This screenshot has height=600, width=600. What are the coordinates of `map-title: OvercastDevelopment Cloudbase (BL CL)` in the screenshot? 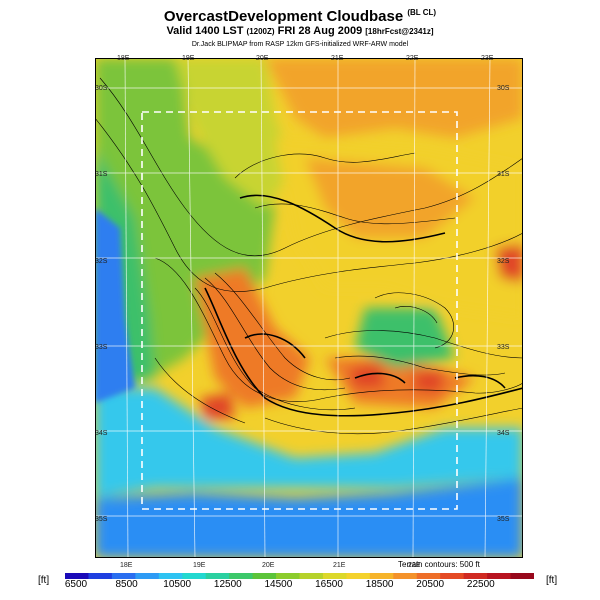 It's located at (300, 16).